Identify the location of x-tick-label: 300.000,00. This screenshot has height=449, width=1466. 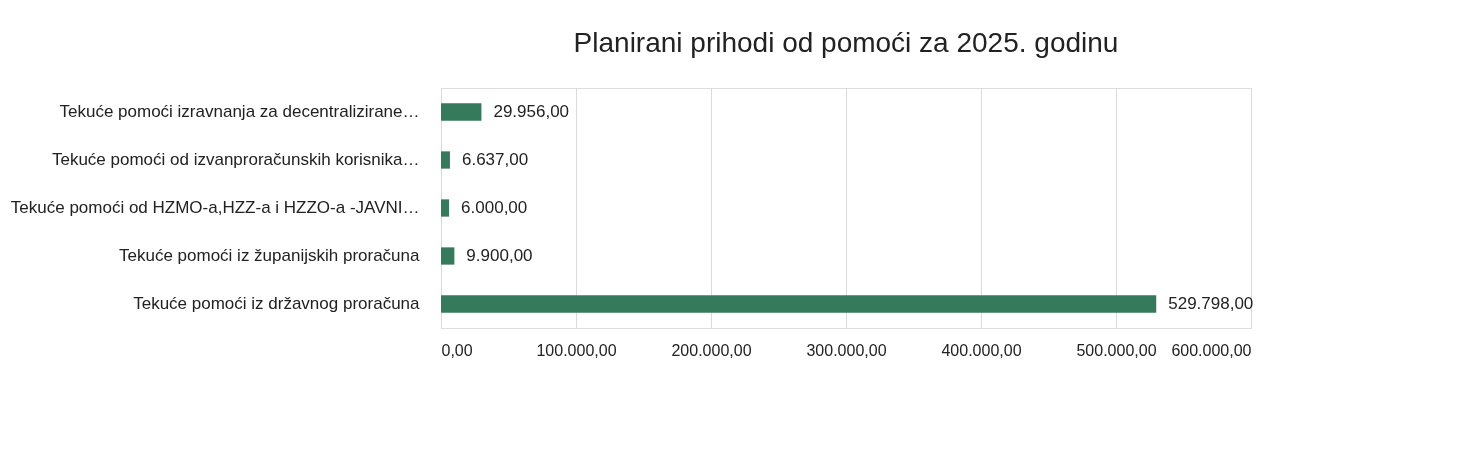
(846, 350).